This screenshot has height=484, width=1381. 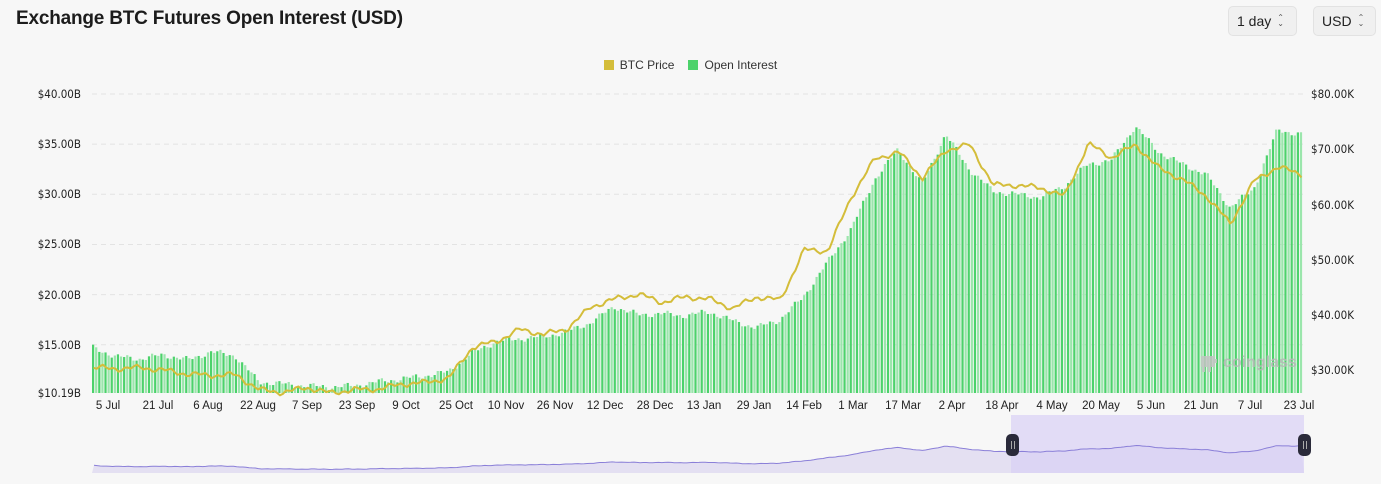 I want to click on y-right-tick-label: $60.00K, so click(x=1332, y=204).